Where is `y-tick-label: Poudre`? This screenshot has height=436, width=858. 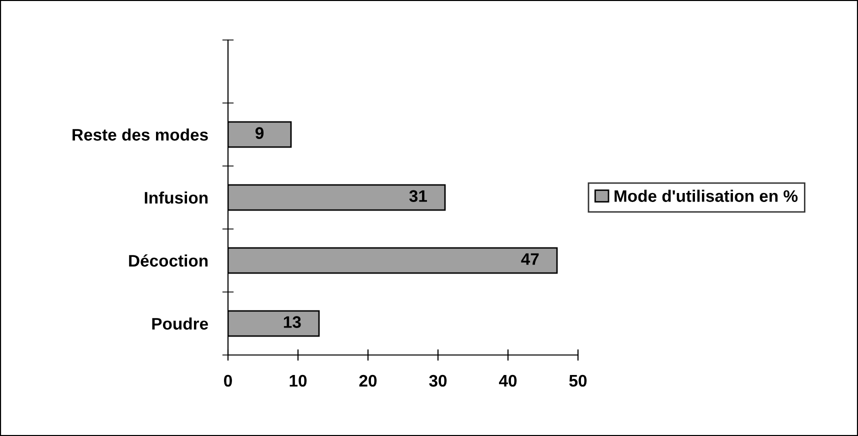
y-tick-label: Poudre is located at coordinates (180, 323).